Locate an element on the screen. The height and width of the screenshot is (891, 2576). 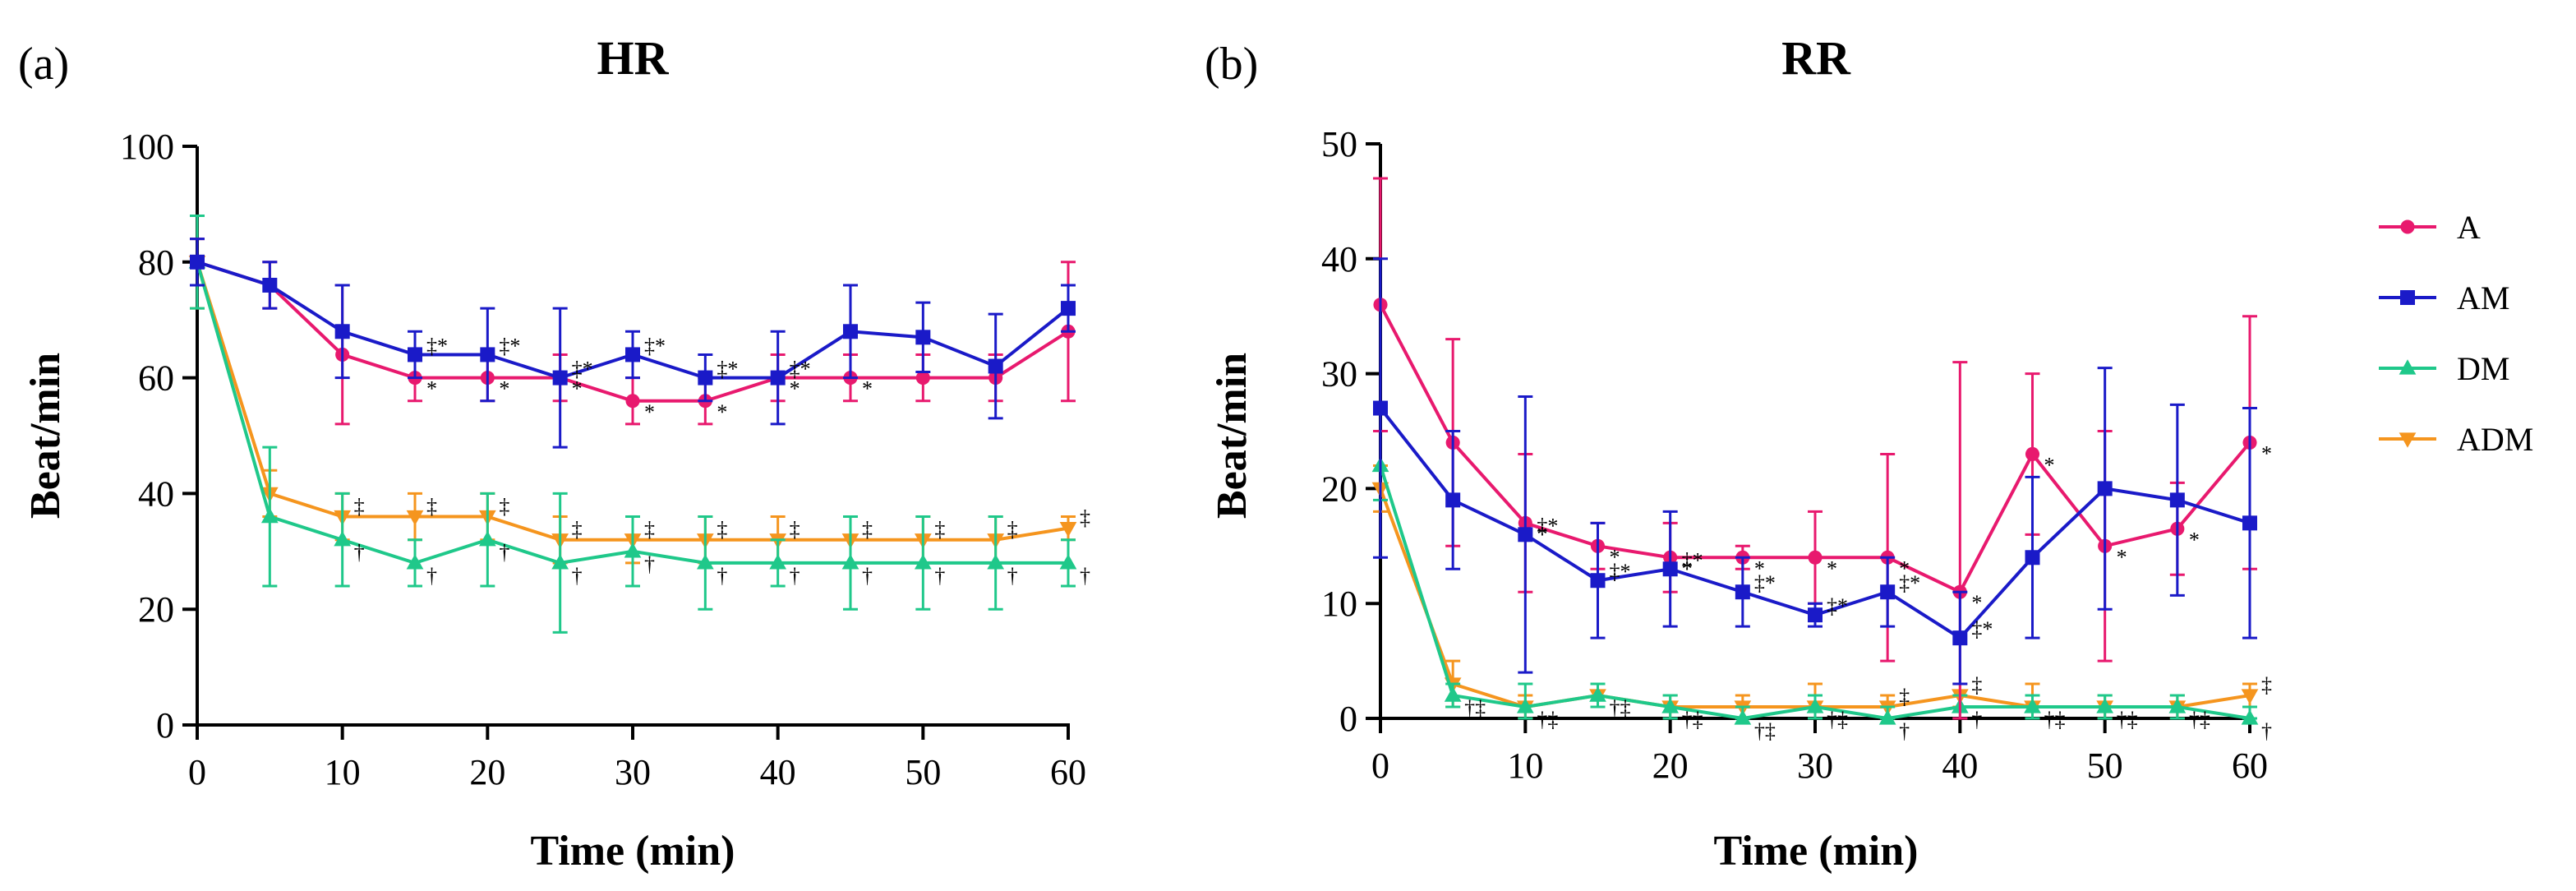
x-tick-label: 10 is located at coordinates (343, 772).